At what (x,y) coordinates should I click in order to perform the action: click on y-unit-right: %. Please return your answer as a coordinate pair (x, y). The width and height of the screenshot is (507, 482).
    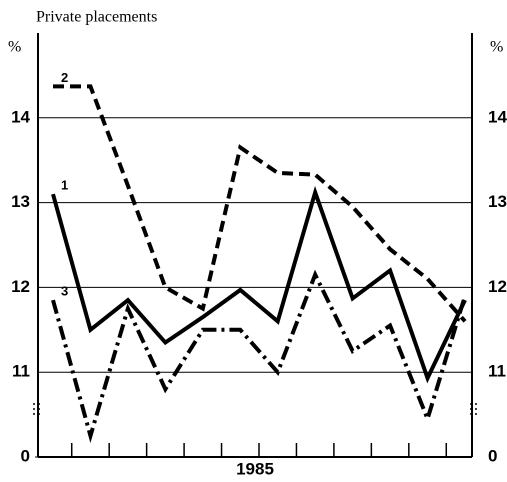
    Looking at the image, I should click on (496, 47).